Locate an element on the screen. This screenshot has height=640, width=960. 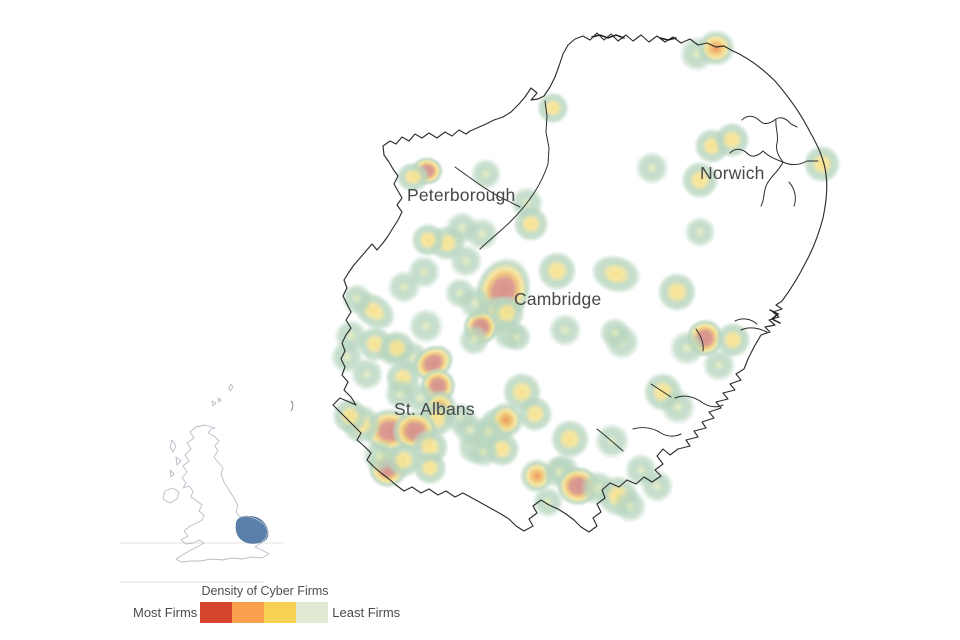
legend: Most Firms Least Firms is located at coordinates (266, 612).